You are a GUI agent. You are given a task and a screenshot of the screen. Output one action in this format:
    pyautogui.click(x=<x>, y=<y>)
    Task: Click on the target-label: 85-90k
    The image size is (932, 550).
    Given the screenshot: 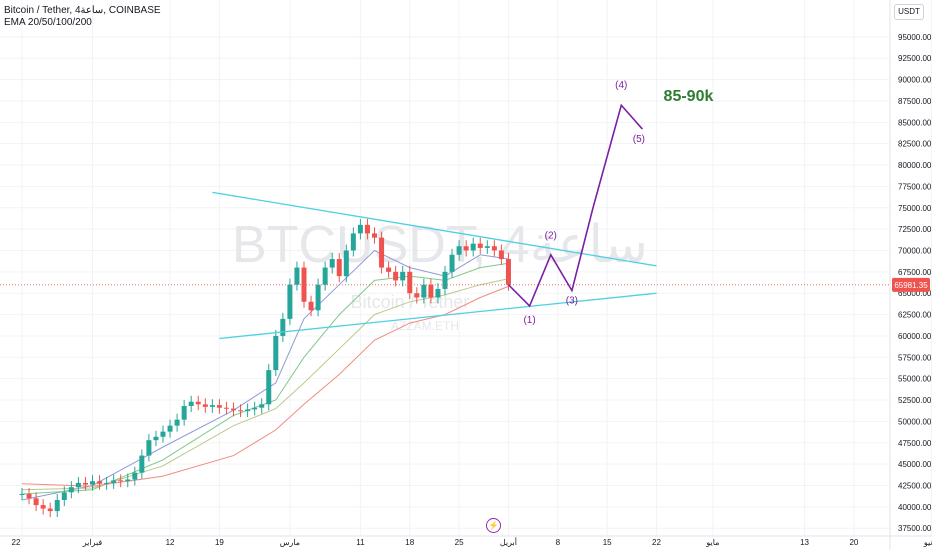 What is the action you would take?
    pyautogui.click(x=689, y=96)
    